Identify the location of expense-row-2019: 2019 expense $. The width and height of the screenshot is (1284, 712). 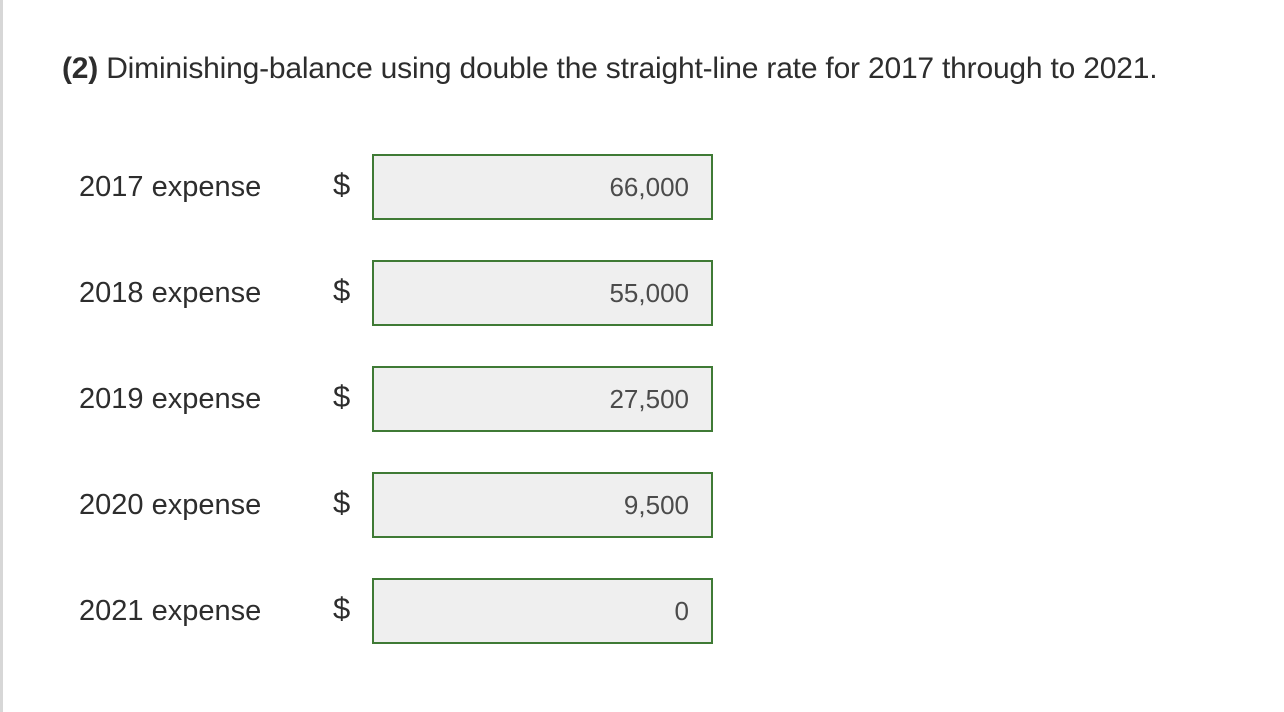
(380, 399).